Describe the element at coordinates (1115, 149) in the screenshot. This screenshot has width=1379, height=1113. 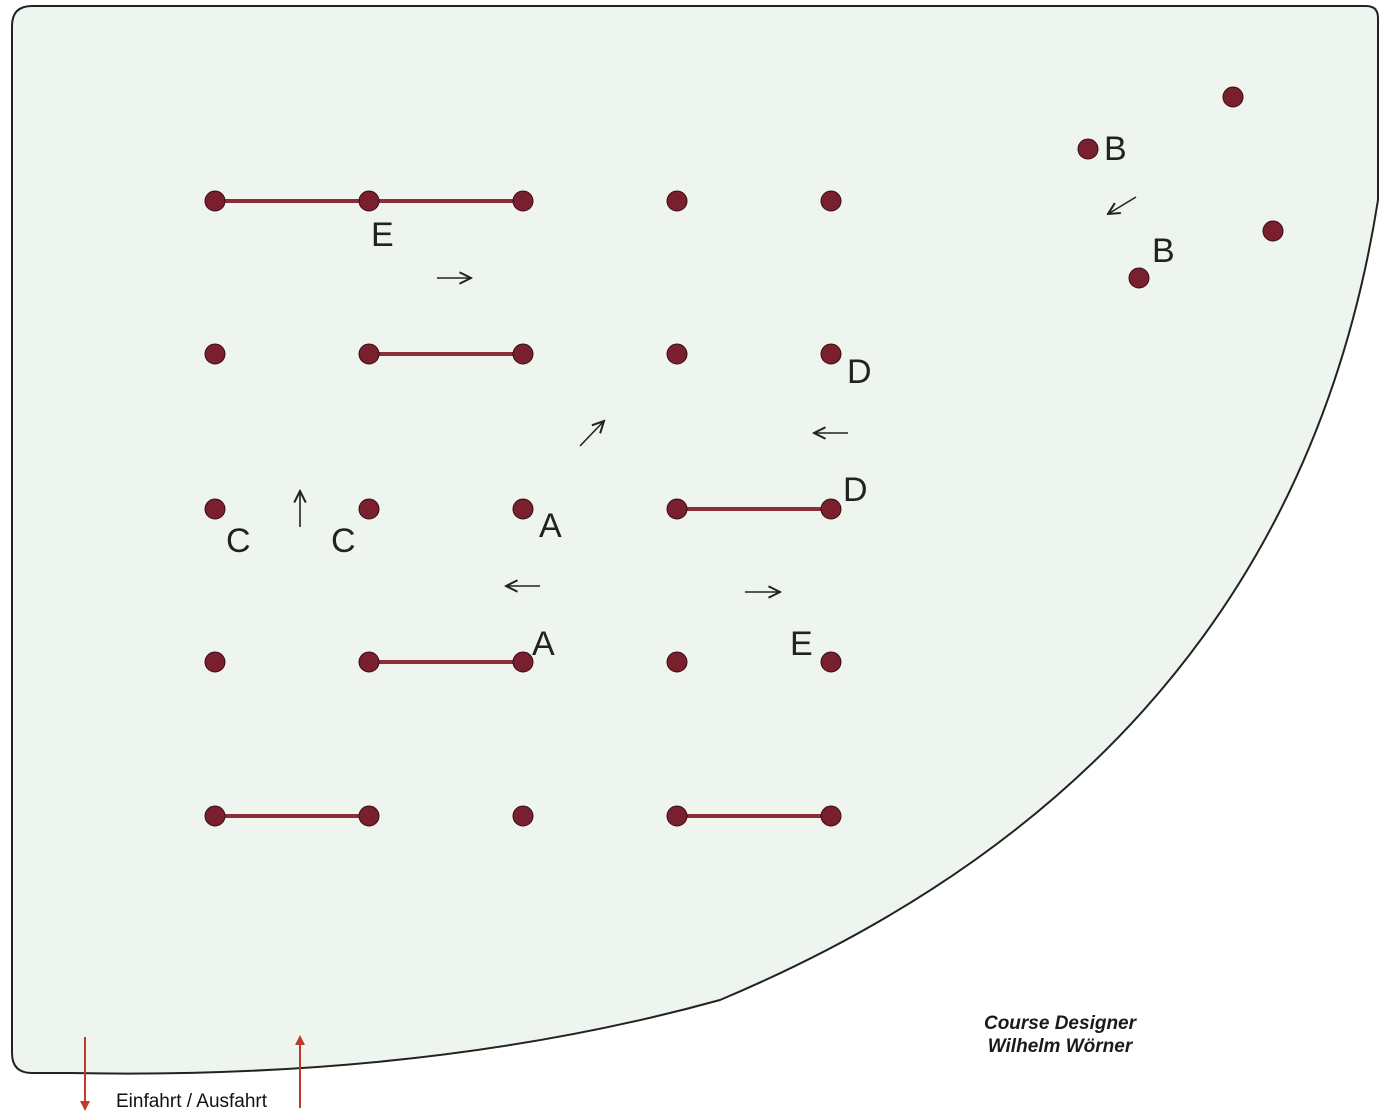
I see `label-b-upper: B` at that location.